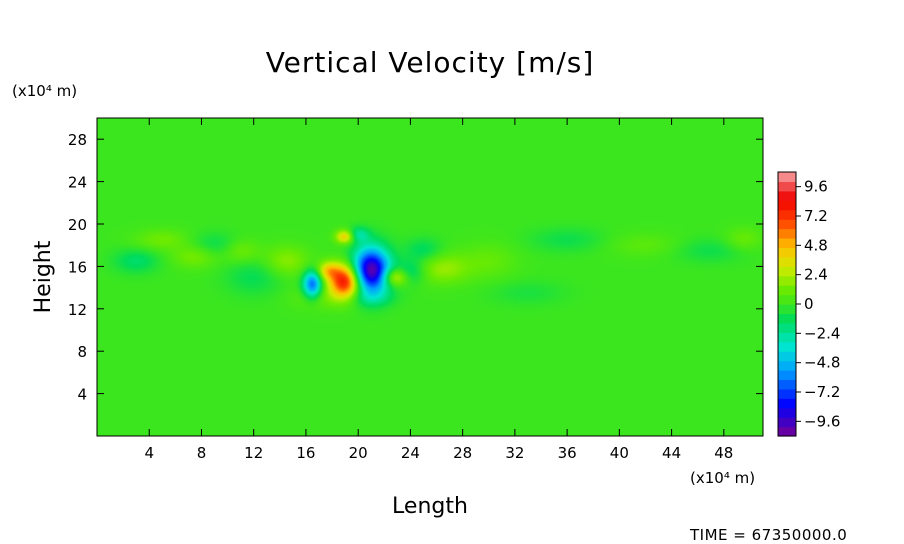  What do you see at coordinates (77, 310) in the screenshot?
I see `y-tick-label: 12` at bounding box center [77, 310].